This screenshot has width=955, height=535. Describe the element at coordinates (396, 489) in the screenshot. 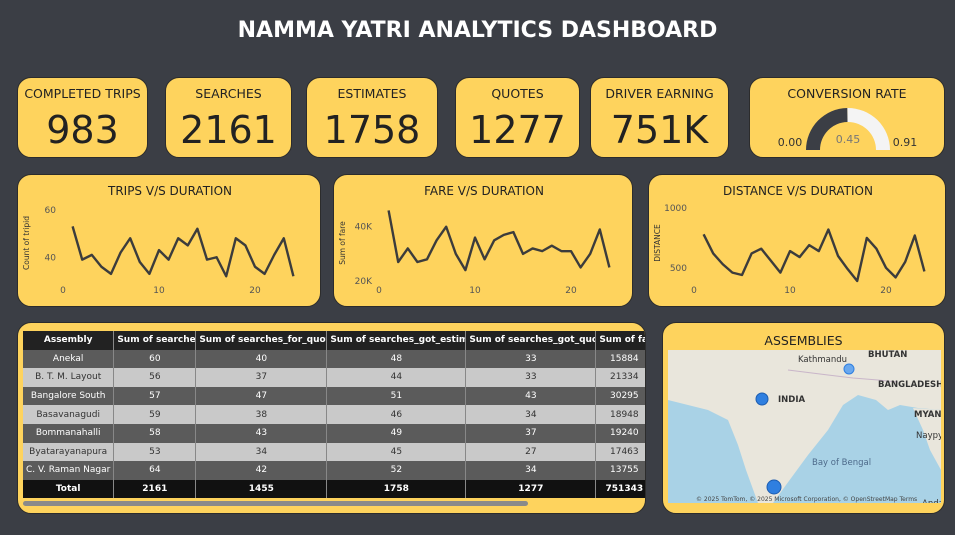

I see `total-cell: 1758` at that location.